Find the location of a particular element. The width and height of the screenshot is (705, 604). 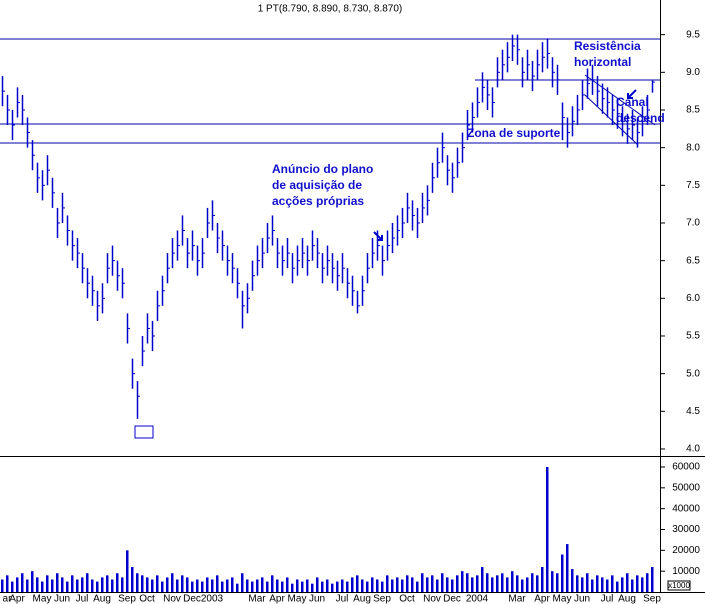

x-tick-label: Nov is located at coordinates (432, 599).